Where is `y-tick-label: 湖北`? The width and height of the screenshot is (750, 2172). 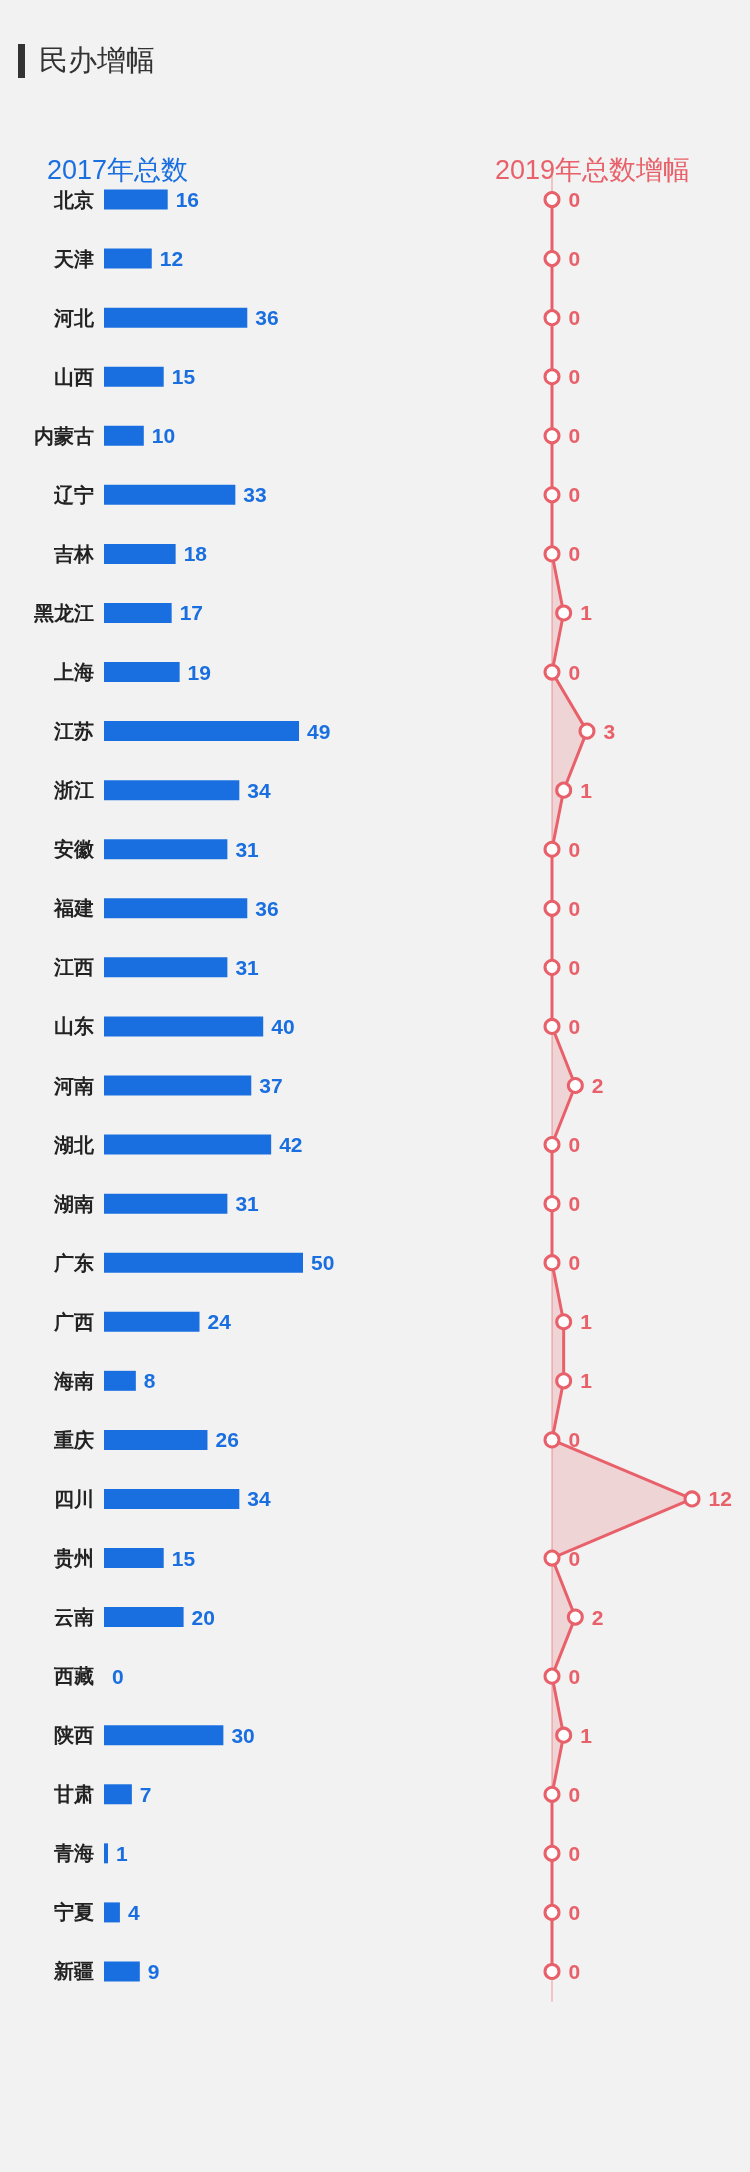
y-tick-label: 湖北 is located at coordinates (74, 1144).